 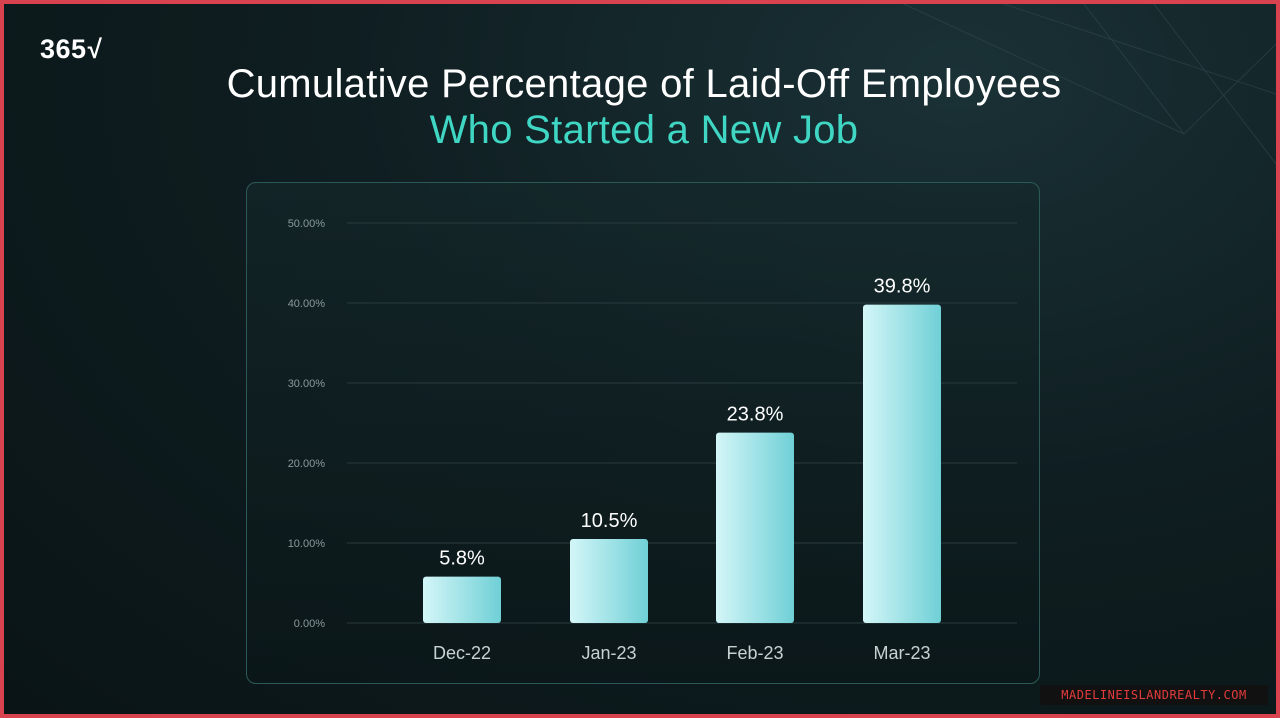 I want to click on brand-logo: 365√, so click(x=71, y=49).